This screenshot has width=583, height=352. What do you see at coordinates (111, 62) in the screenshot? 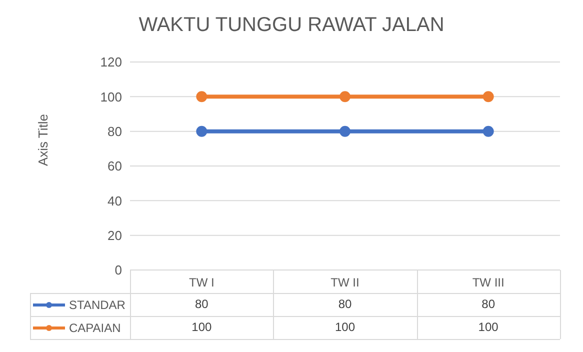
I see `y-tick-label: 120` at bounding box center [111, 62].